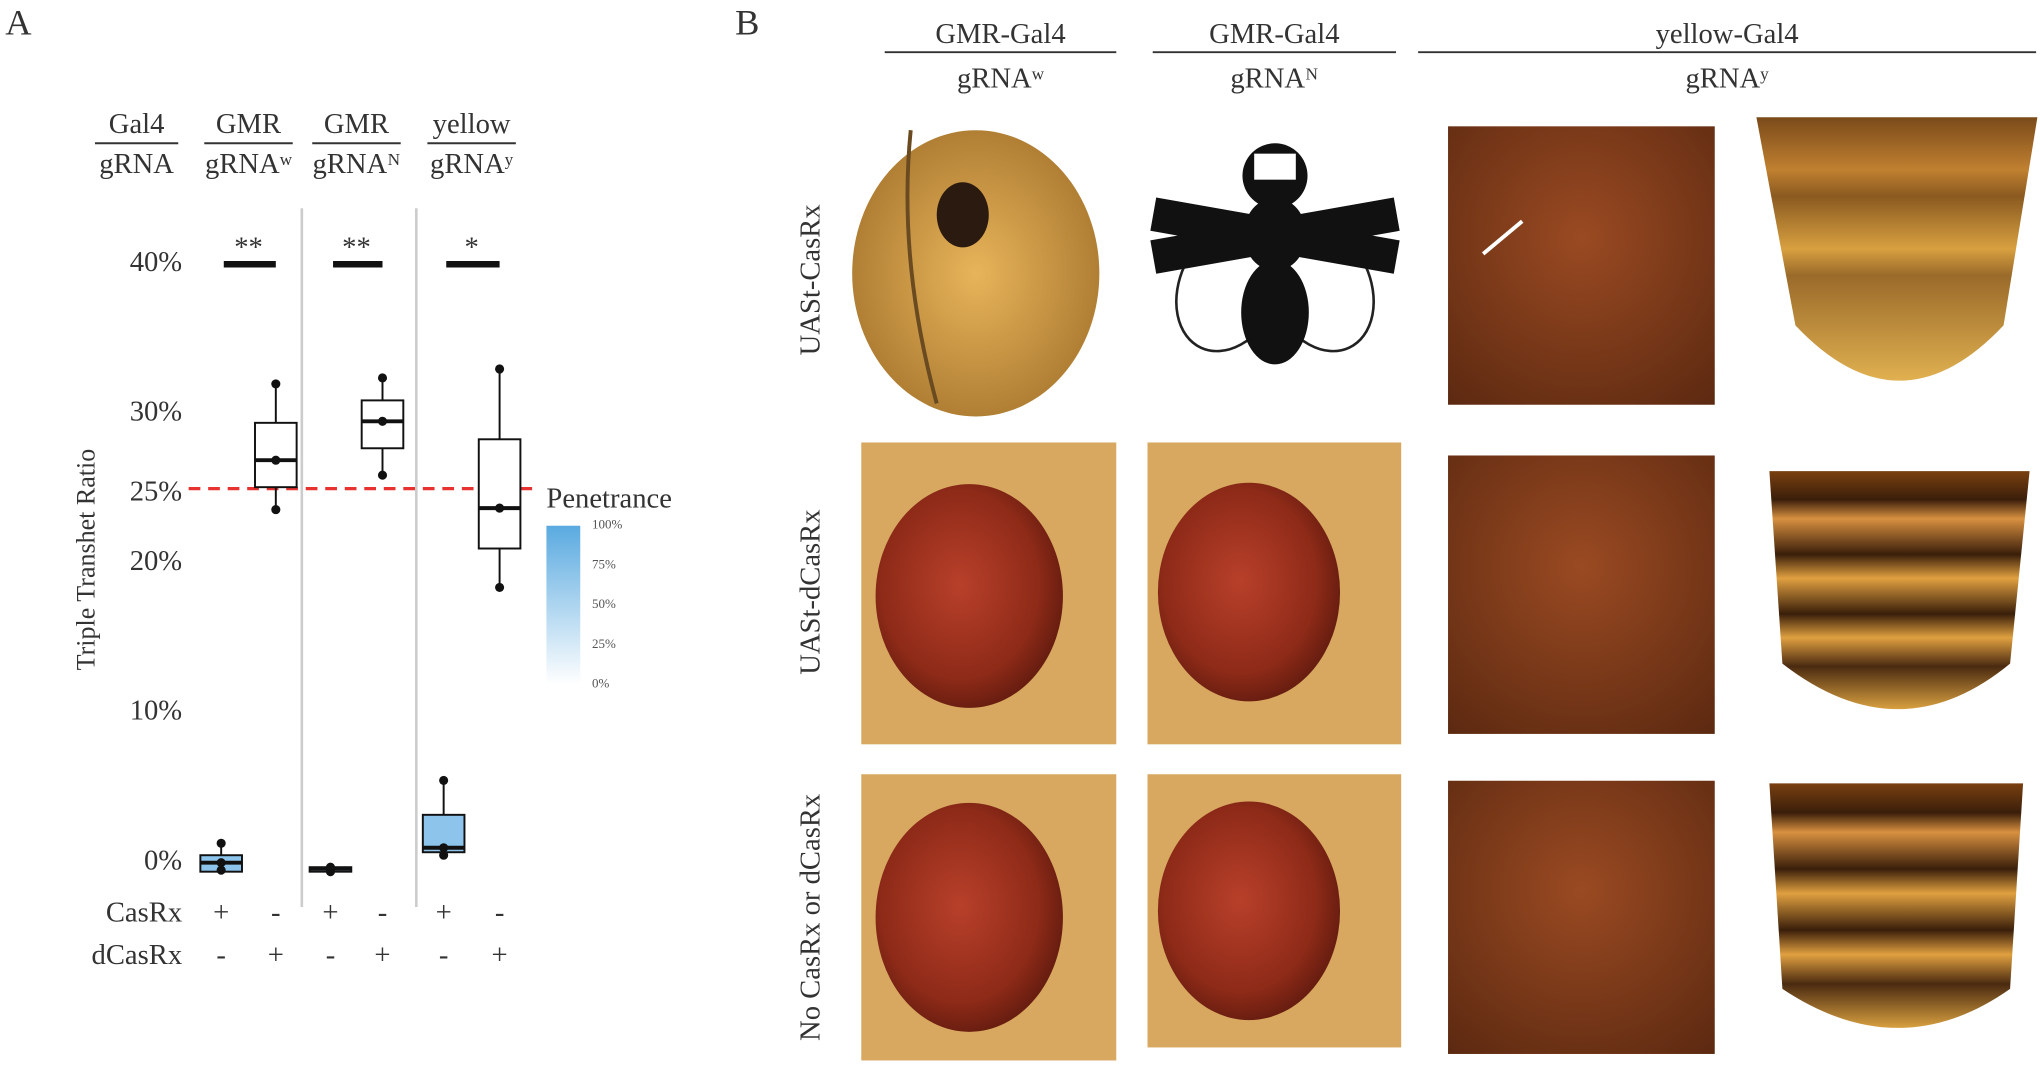  What do you see at coordinates (156, 411) in the screenshot?
I see `y-tick-label: 30%` at bounding box center [156, 411].